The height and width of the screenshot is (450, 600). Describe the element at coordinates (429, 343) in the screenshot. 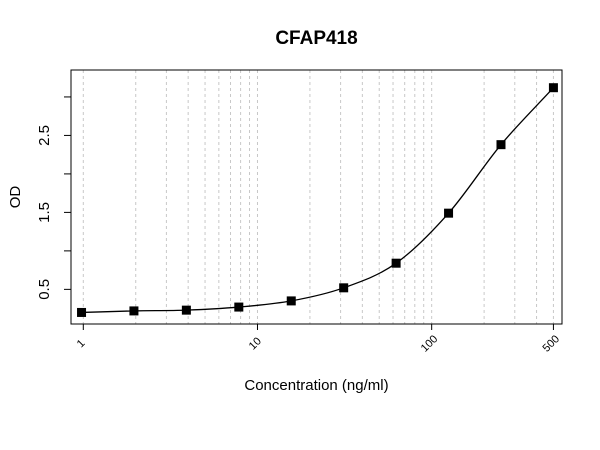

I see `x-tick-label: 100` at that location.